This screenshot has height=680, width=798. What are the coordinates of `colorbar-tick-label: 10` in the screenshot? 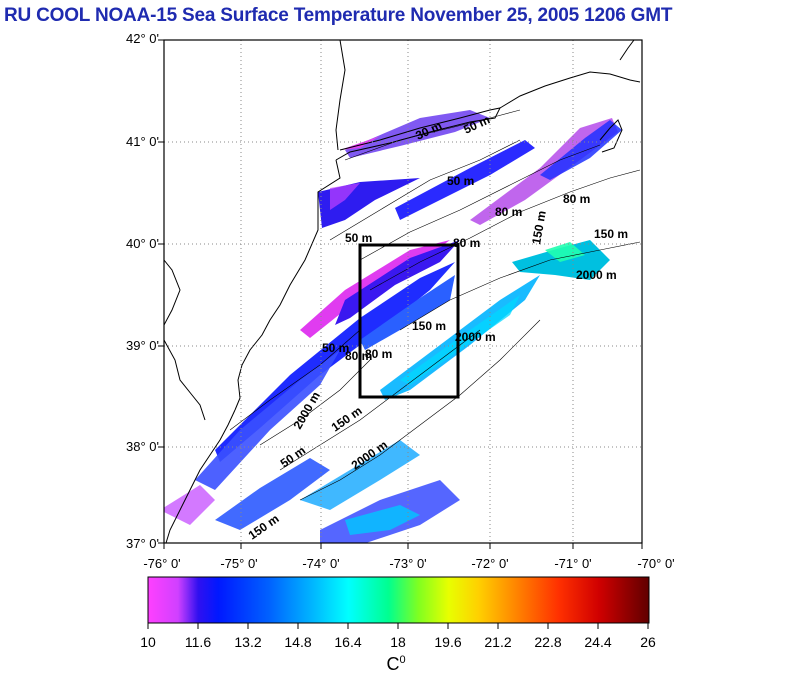 It's located at (148, 642).